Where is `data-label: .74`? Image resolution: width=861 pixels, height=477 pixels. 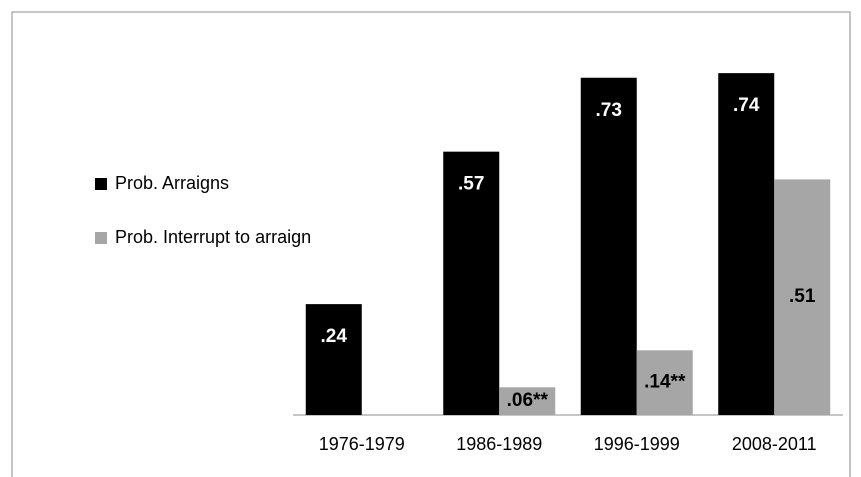
data-label: .74 is located at coordinates (746, 105).